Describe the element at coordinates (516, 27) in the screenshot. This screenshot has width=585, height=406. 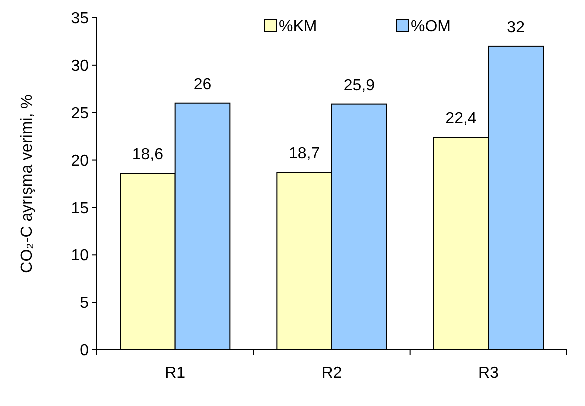
I see `data-label: 32` at that location.